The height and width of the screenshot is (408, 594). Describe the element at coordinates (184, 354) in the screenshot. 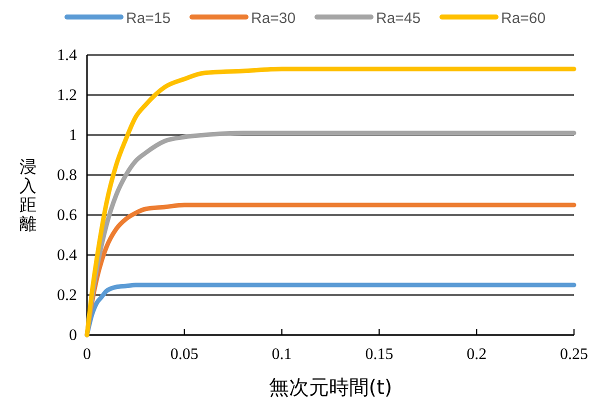

I see `x-tick-label: 0.05` at that location.